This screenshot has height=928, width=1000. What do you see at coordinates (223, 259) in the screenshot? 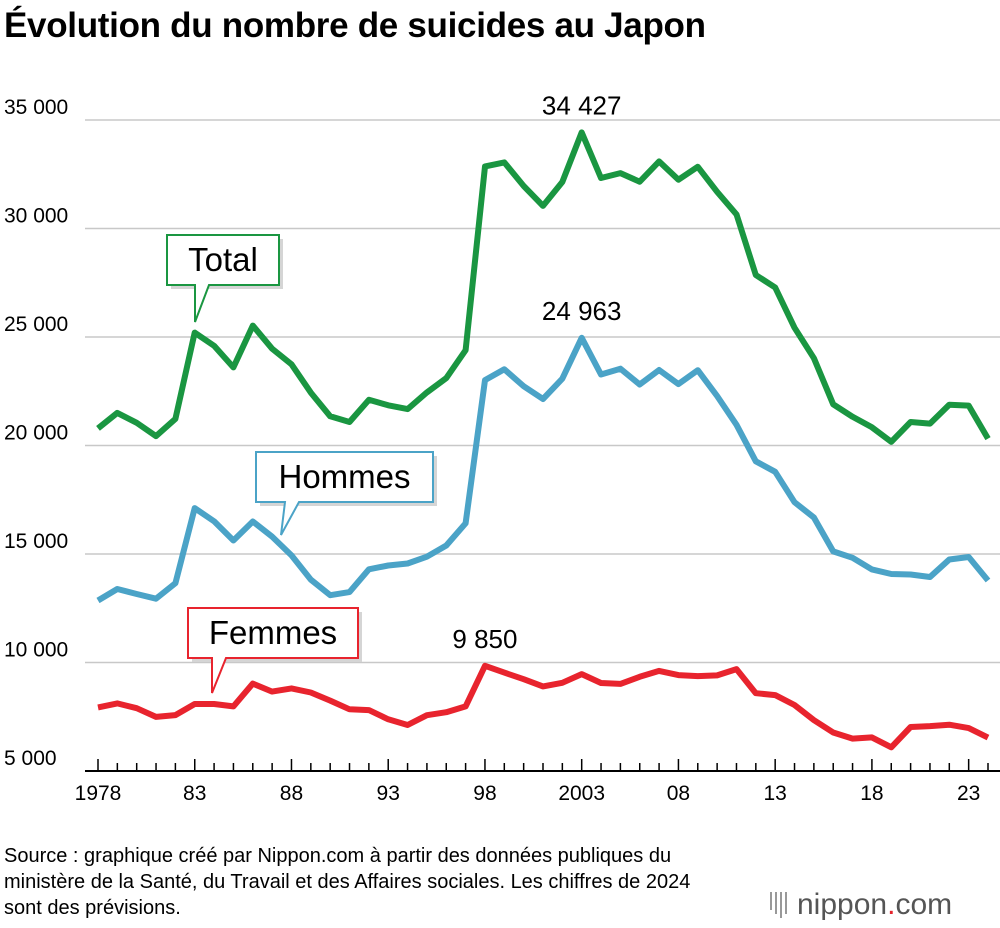
I see `callout-label: Total` at bounding box center [223, 259].